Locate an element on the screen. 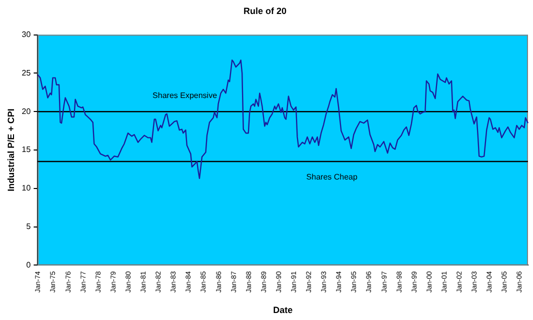 Image resolution: width=533 pixels, height=320 pixels. x-axis-title: Date is located at coordinates (283, 310).